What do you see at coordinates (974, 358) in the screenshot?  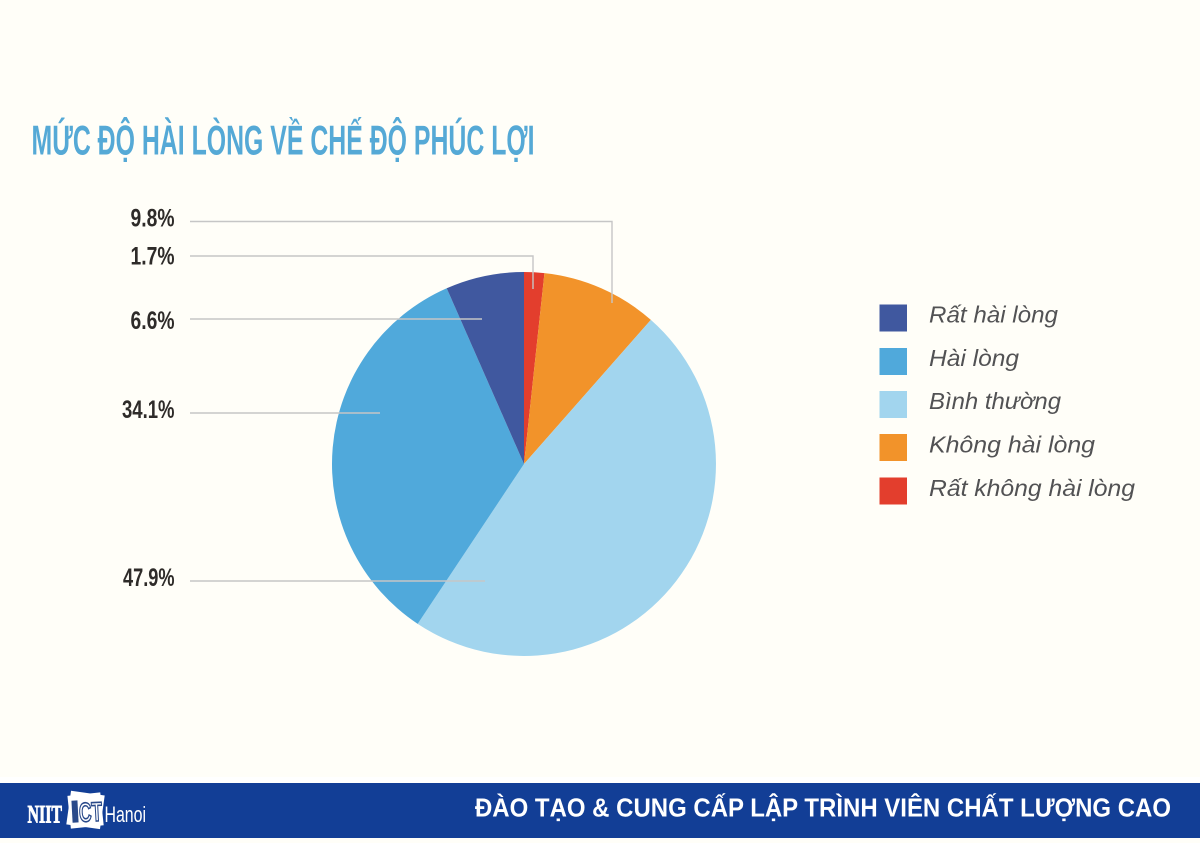 I see `svg-text: Hài lòng` at bounding box center [974, 358].